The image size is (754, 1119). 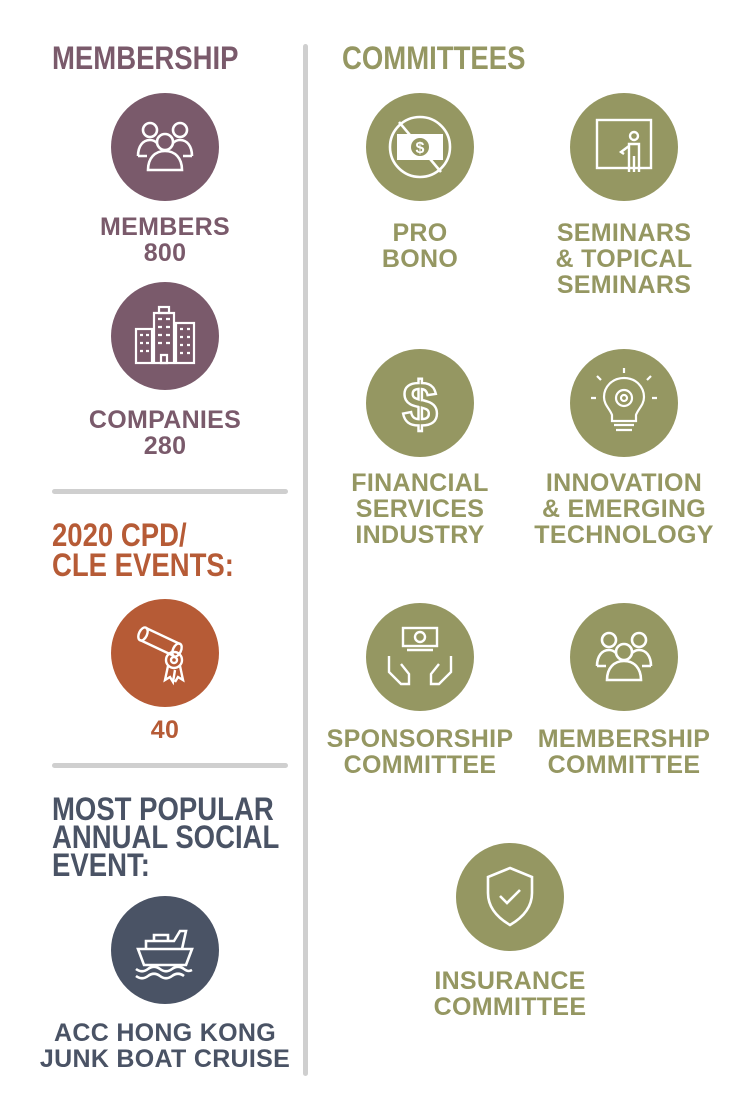 I want to click on companies-value: 280, so click(x=165, y=446).